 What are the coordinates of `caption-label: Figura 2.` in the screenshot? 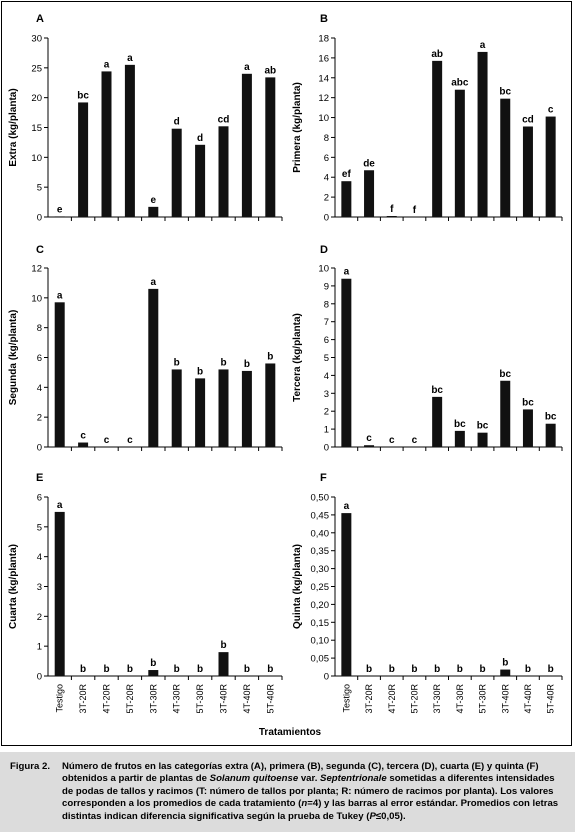 It's located at (30, 766).